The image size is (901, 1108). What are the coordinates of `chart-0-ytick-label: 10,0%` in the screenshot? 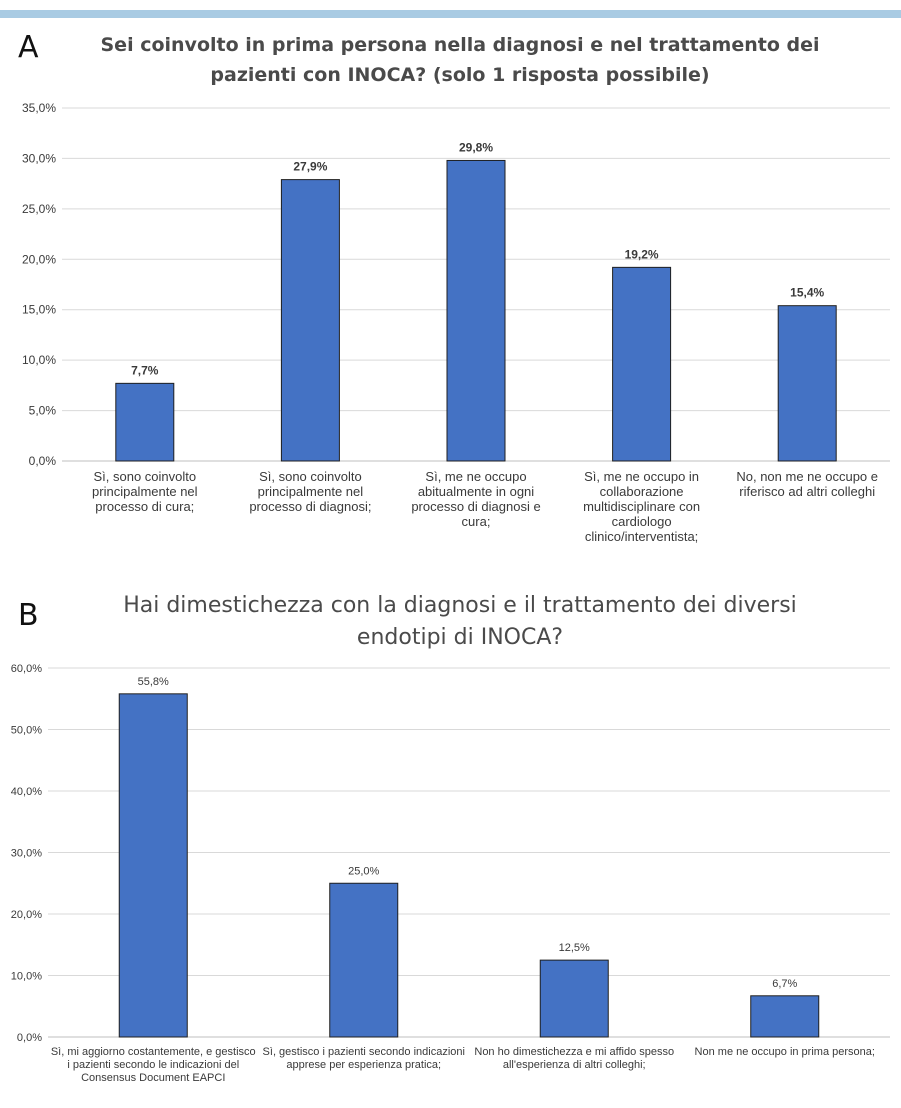 It's located at (39, 360).